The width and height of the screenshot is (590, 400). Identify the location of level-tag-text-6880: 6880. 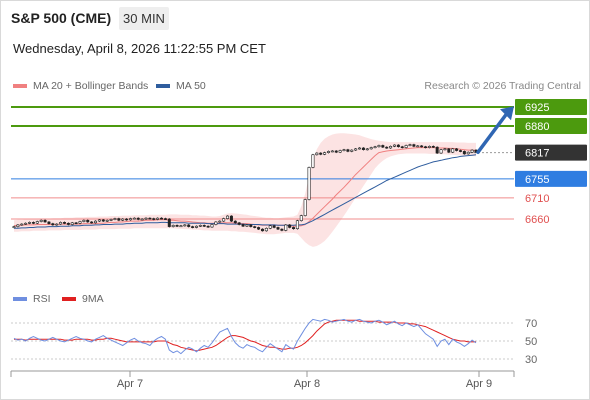
(537, 127).